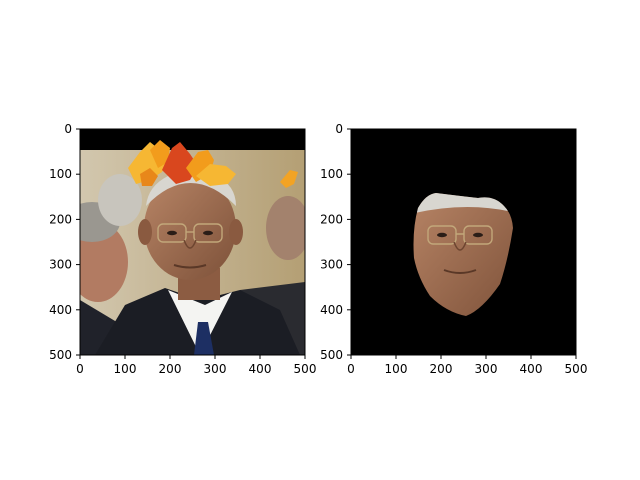  Describe the element at coordinates (60, 174) in the screenshot. I see `left-y-tick-label: 100` at that location.